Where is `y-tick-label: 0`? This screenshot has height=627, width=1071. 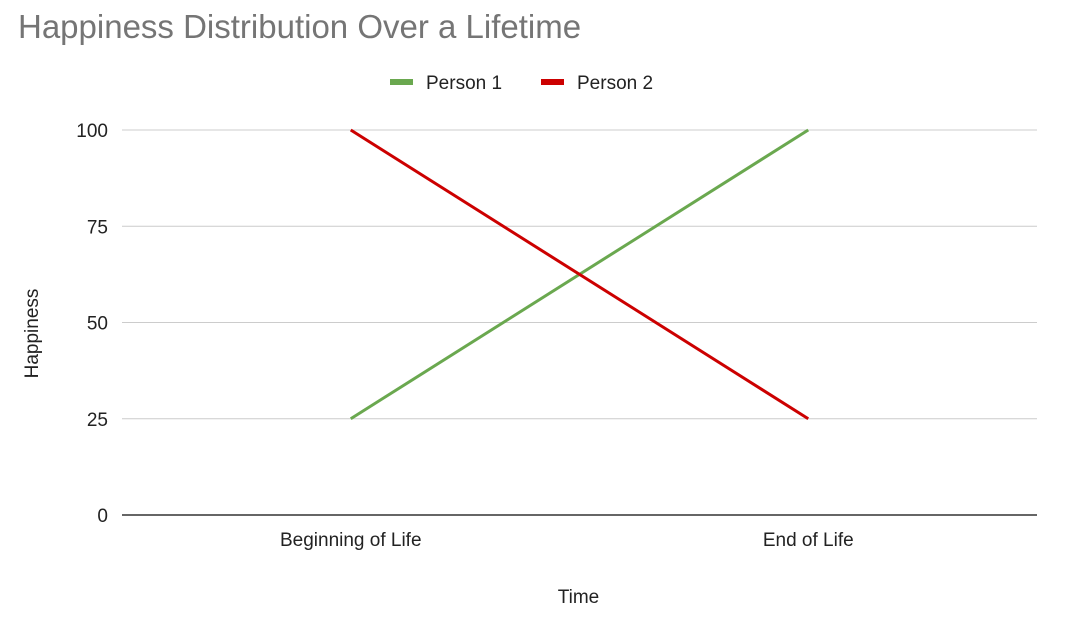
y-tick-label: 0 is located at coordinates (102, 516).